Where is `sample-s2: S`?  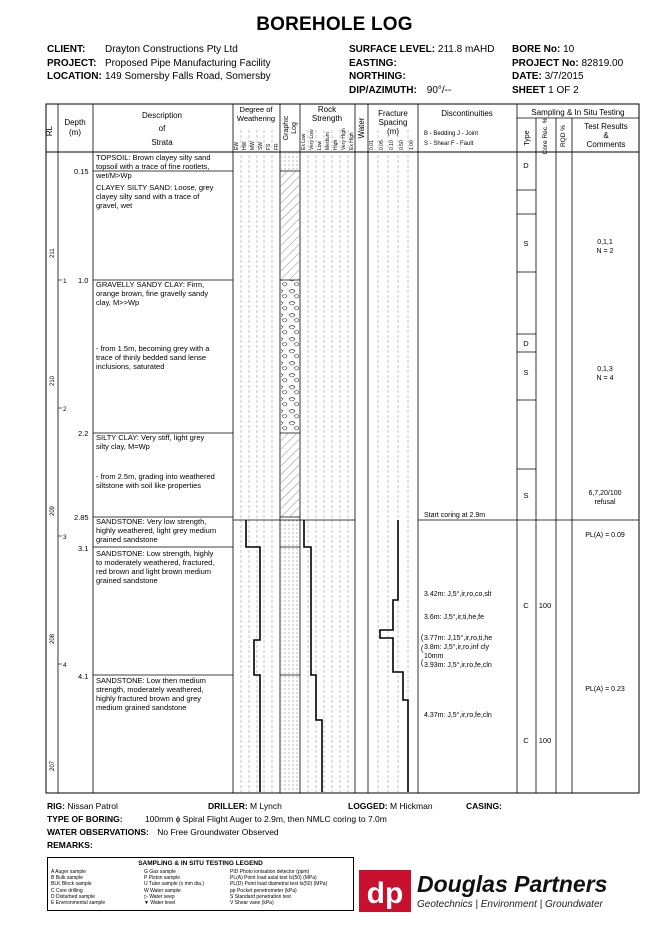
sample-s2: S is located at coordinates (525, 372).